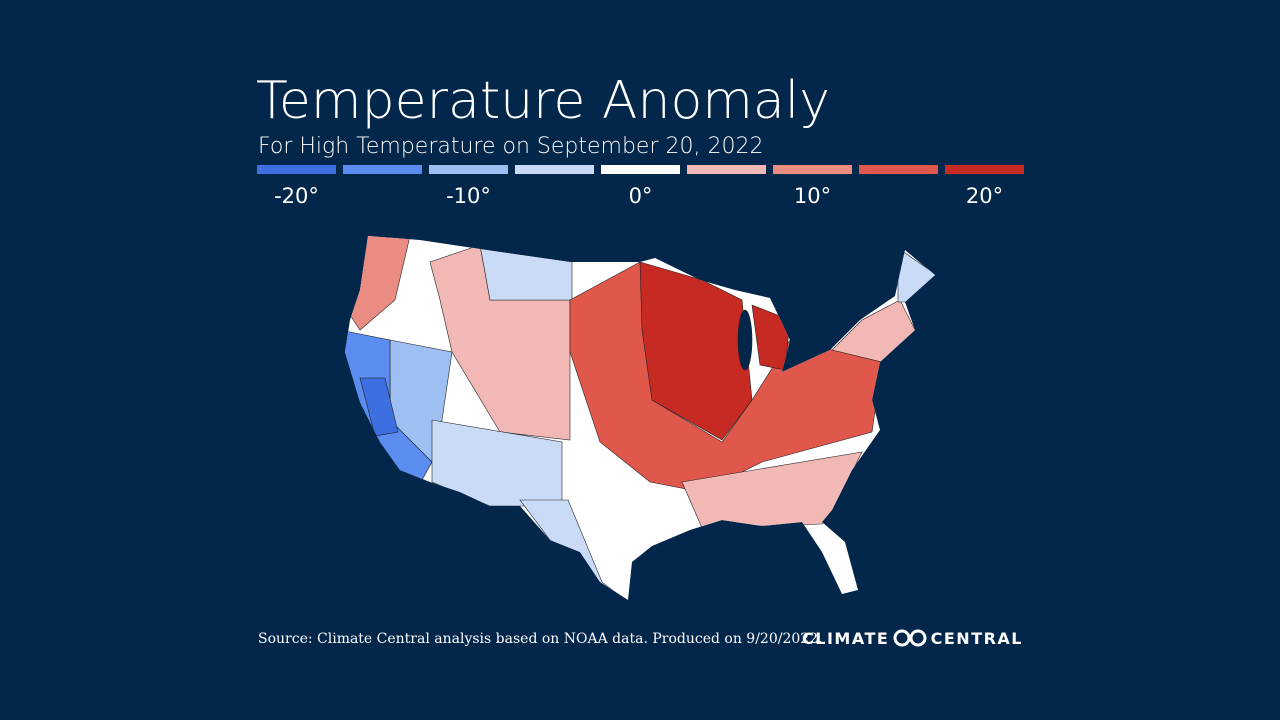 The height and width of the screenshot is (720, 1280). Describe the element at coordinates (977, 638) in the screenshot. I see `logo-right: CENTRAL` at that location.